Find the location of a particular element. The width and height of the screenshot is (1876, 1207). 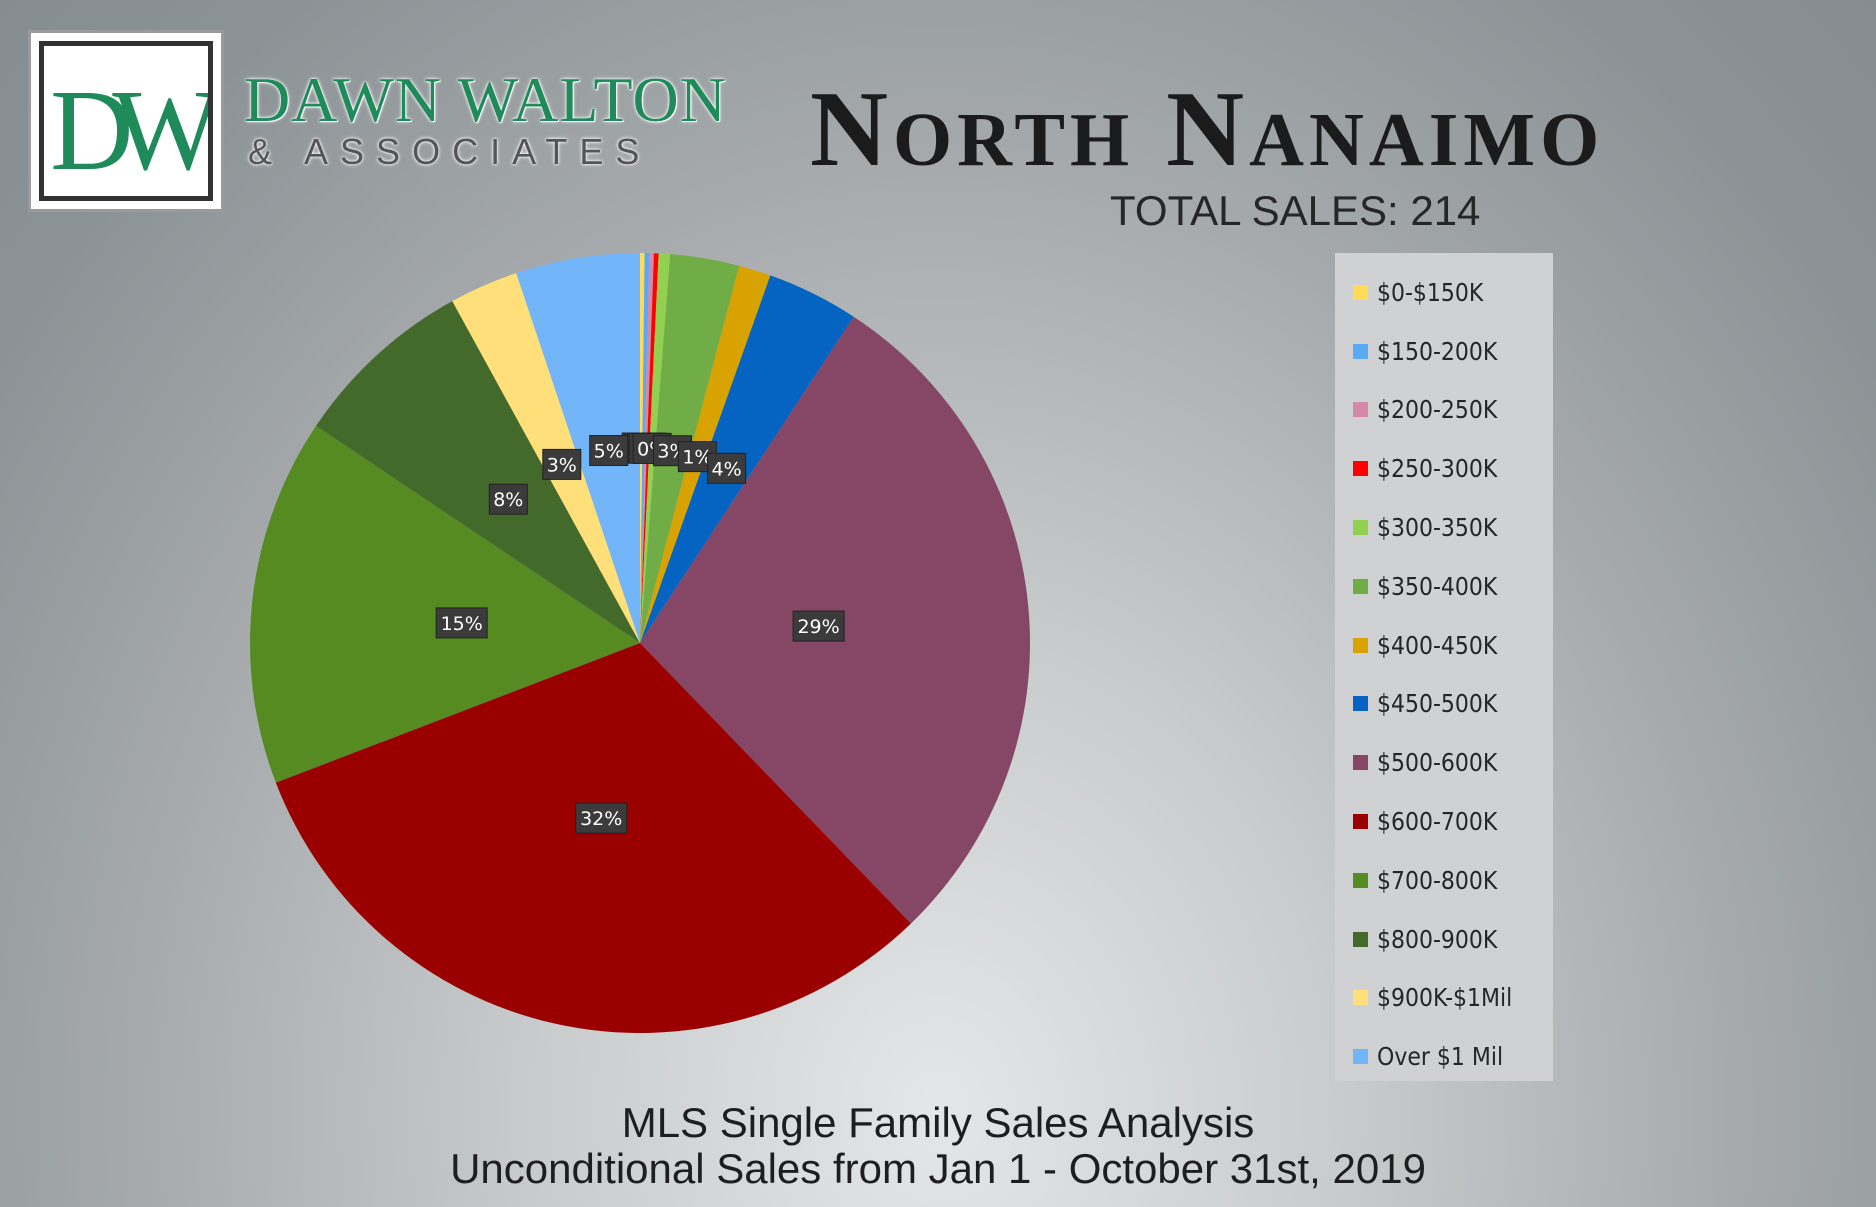

legend-item: $600-700K is located at coordinates (1444, 821).